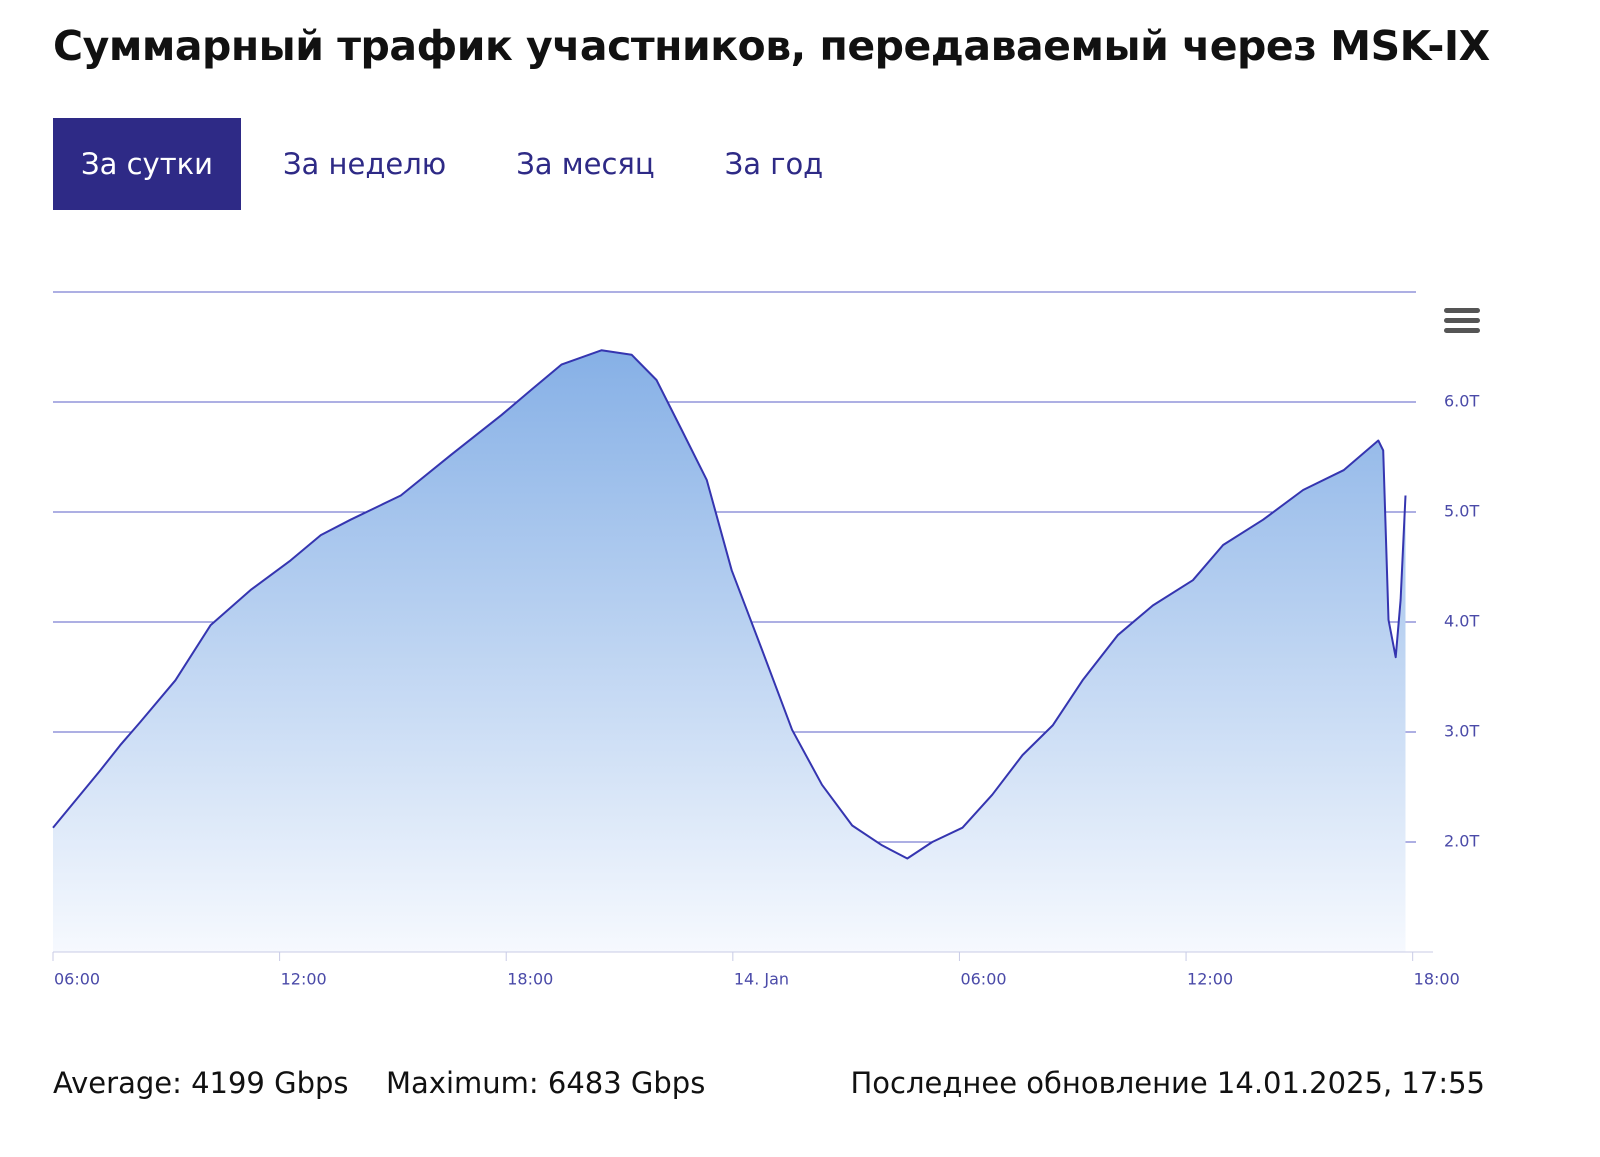 This screenshot has width=1600, height=1157. Describe the element at coordinates (761, 979) in the screenshot. I see `x-tick-label: 14. Jan` at that location.